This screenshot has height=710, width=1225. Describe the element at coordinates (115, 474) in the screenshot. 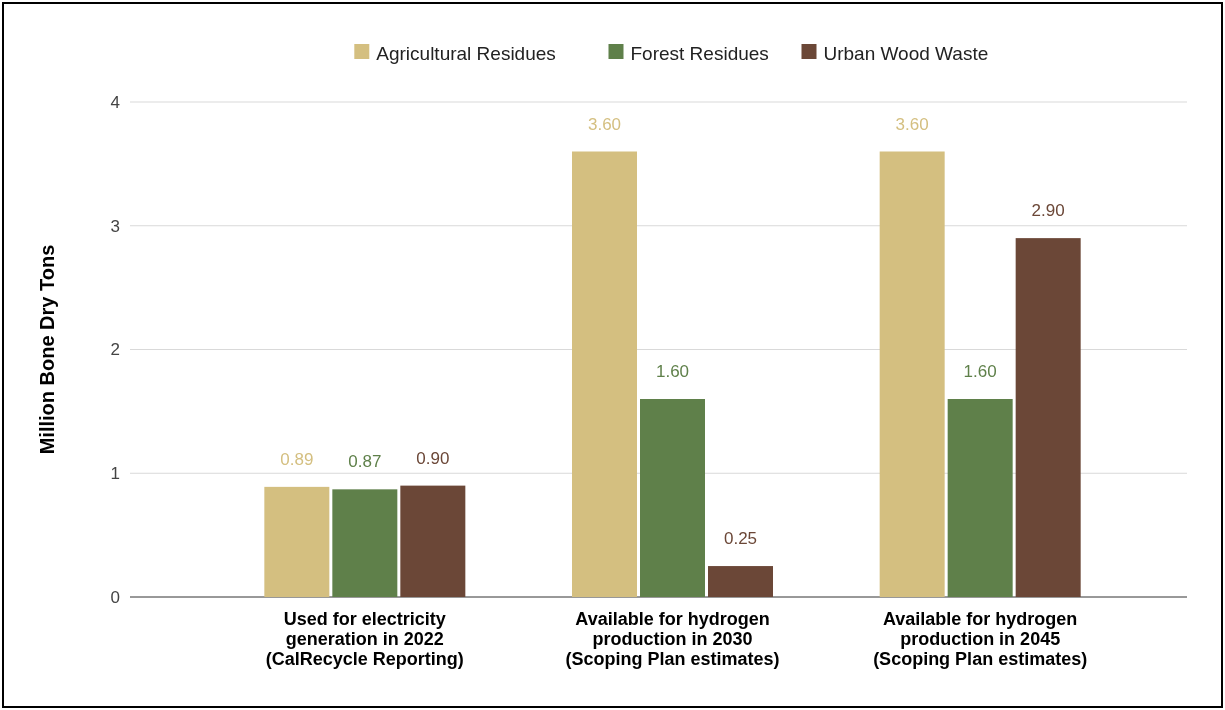

I see `y-tick-label: 1` at that location.